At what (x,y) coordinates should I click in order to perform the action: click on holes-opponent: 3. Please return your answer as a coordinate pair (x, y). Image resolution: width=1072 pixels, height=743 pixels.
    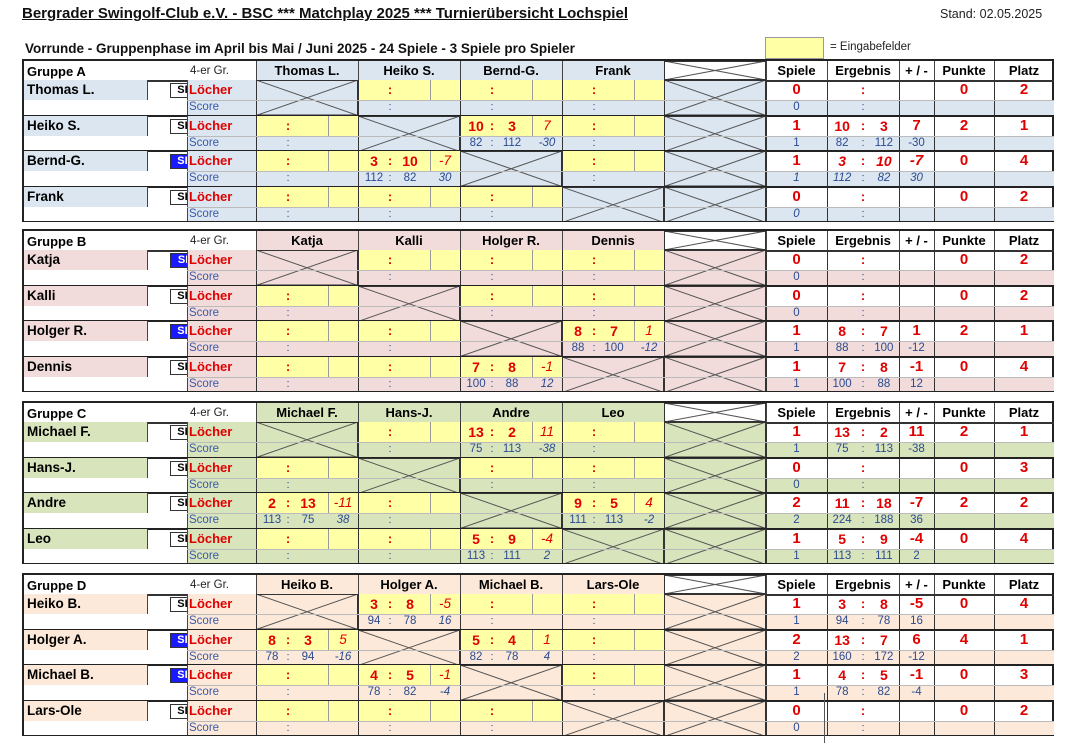
    Looking at the image, I should click on (308, 639).